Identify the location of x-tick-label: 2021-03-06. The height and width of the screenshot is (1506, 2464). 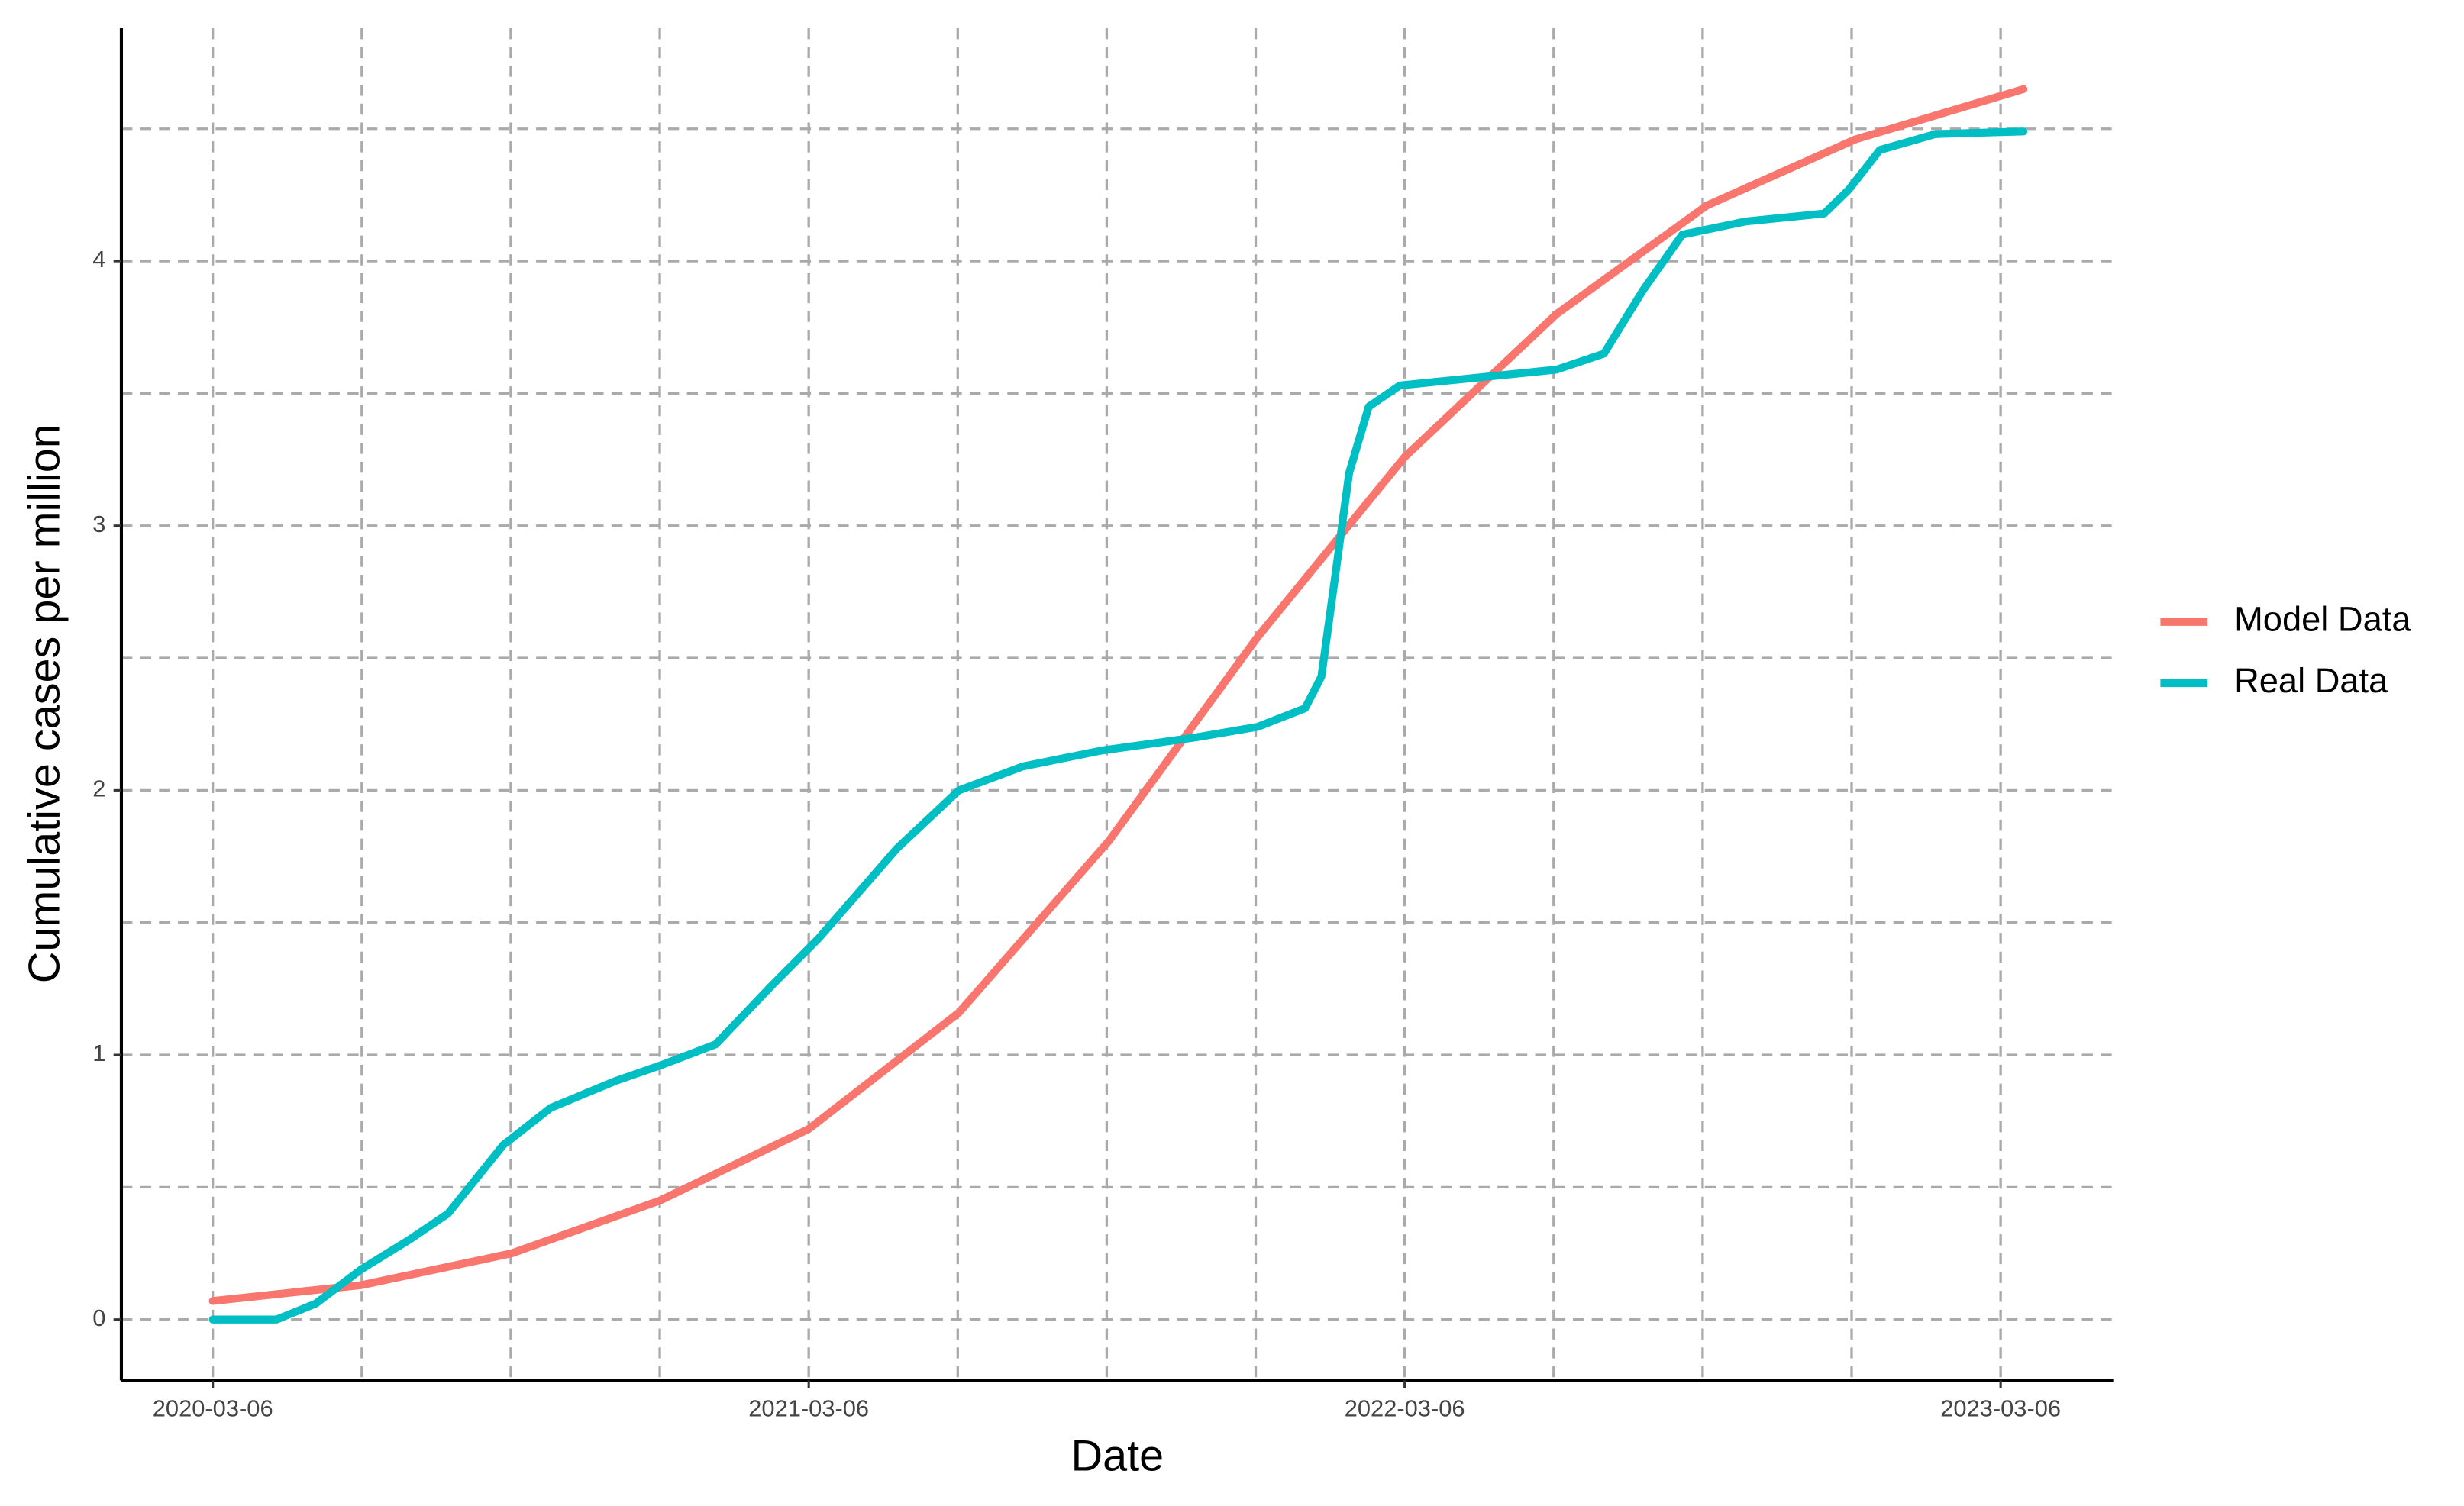
(808, 1408).